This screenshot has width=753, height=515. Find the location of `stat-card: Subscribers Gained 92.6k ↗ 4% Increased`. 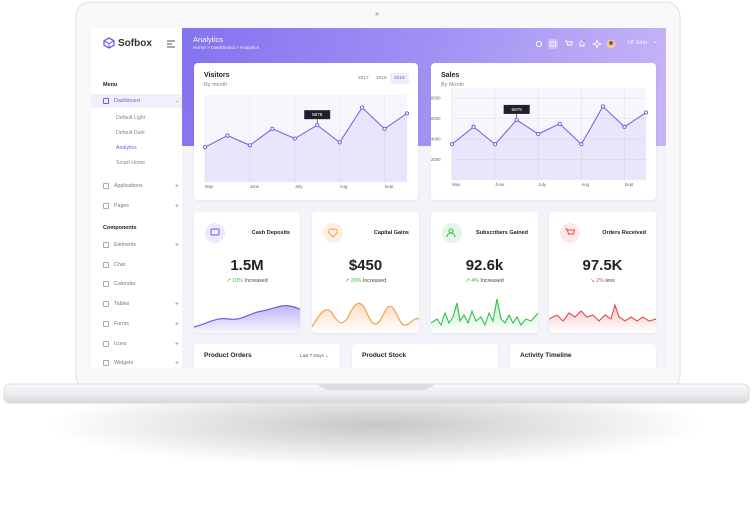

stat-card: Subscribers Gained 92.6k ↗ 4% Increased is located at coordinates (484, 272).